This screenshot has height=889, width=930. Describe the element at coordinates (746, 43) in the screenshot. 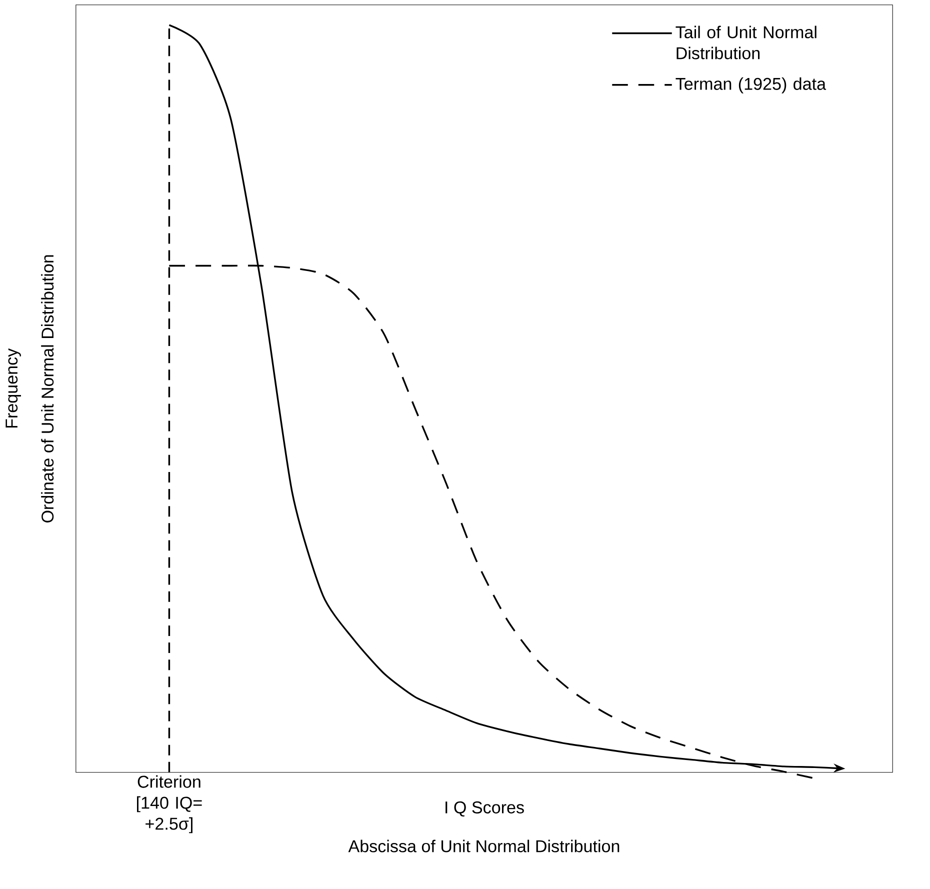

I see `legend-label: Tail of Unit Normal Distribution` at that location.